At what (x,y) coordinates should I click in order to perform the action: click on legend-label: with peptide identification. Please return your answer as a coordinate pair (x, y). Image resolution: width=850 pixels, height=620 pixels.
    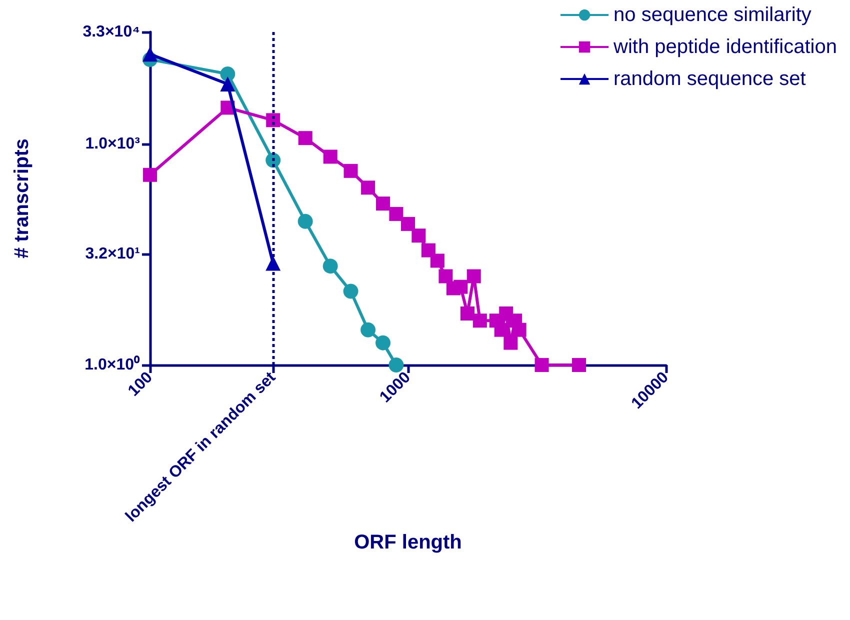
    Looking at the image, I should click on (725, 47).